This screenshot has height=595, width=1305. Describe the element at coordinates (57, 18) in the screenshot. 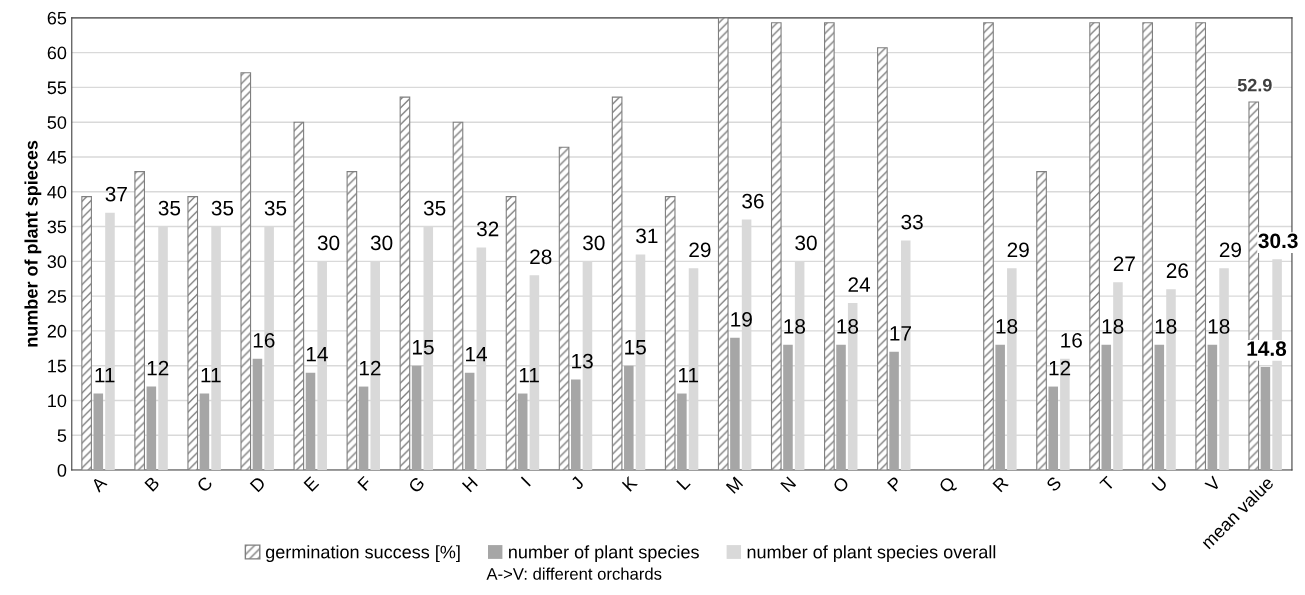

I see `y-tick-label: 65` at that location.